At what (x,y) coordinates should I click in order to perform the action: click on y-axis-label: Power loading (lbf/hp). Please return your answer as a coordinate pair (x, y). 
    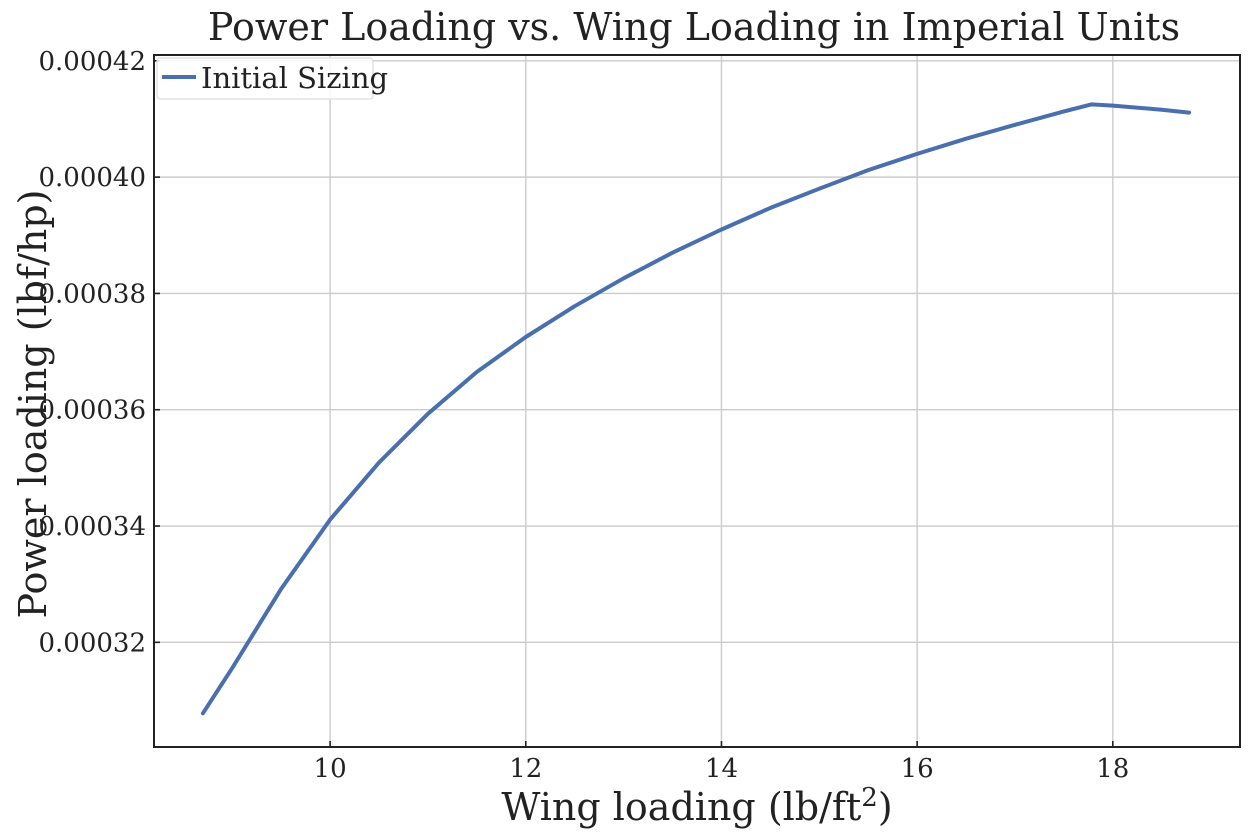
    Looking at the image, I should click on (33, 403).